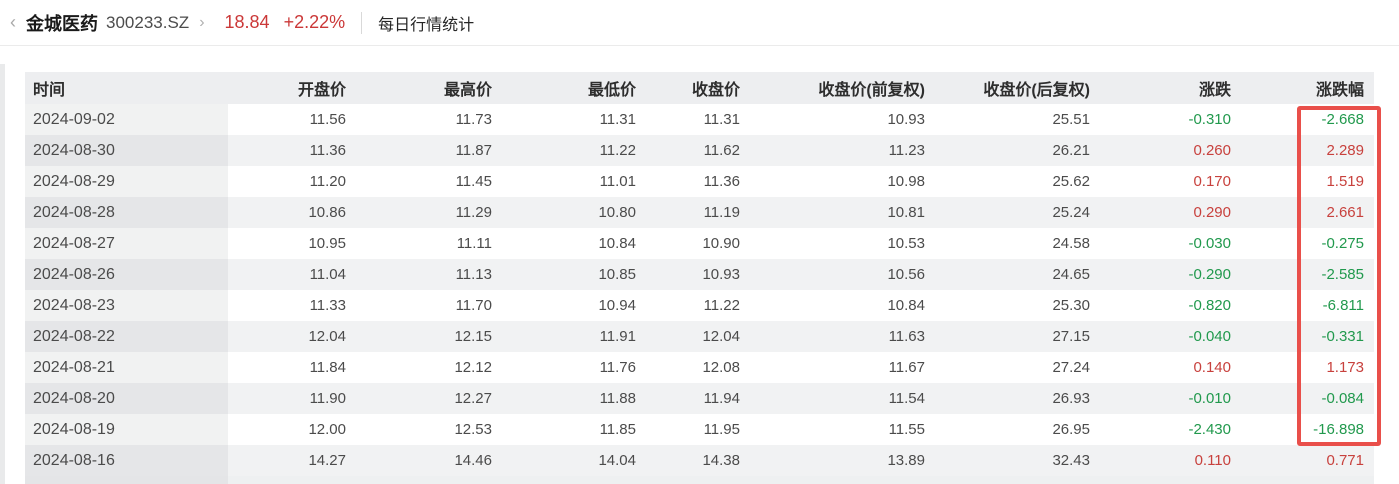 The width and height of the screenshot is (1399, 484). What do you see at coordinates (1017, 305) in the screenshot?
I see `cell-close-hfq: 25.30` at bounding box center [1017, 305].